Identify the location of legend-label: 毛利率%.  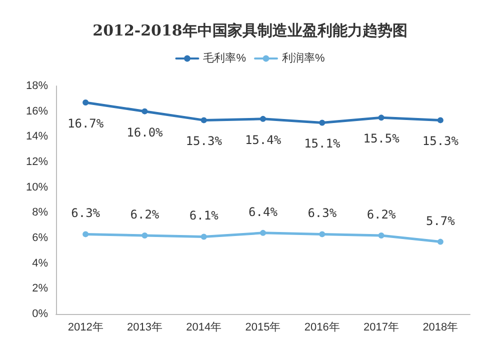
(224, 58).